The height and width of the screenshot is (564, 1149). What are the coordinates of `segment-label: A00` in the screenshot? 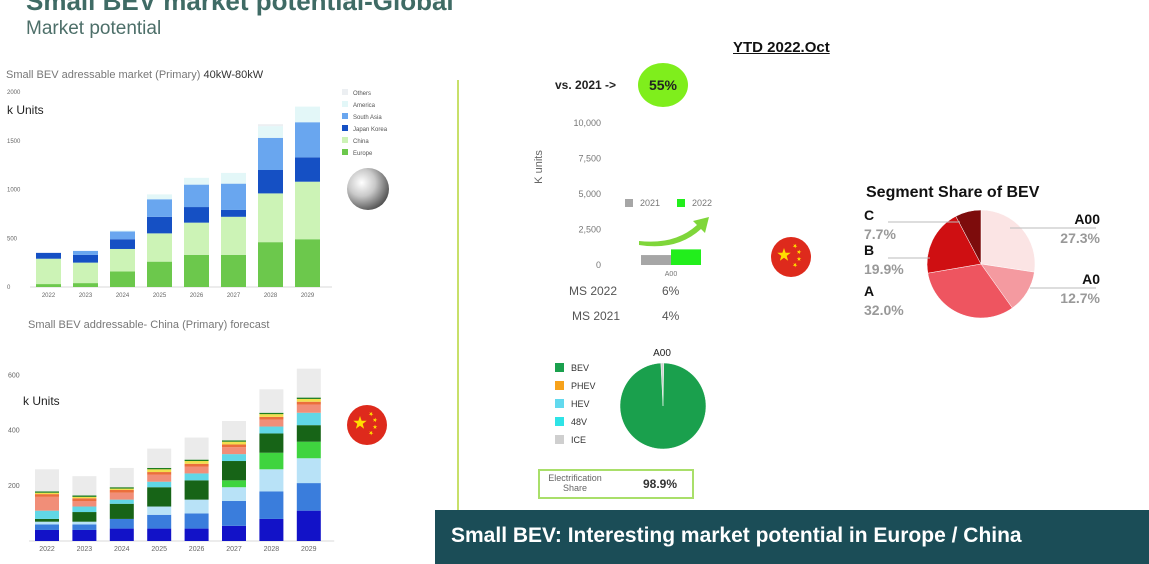 It's located at (1087, 219).